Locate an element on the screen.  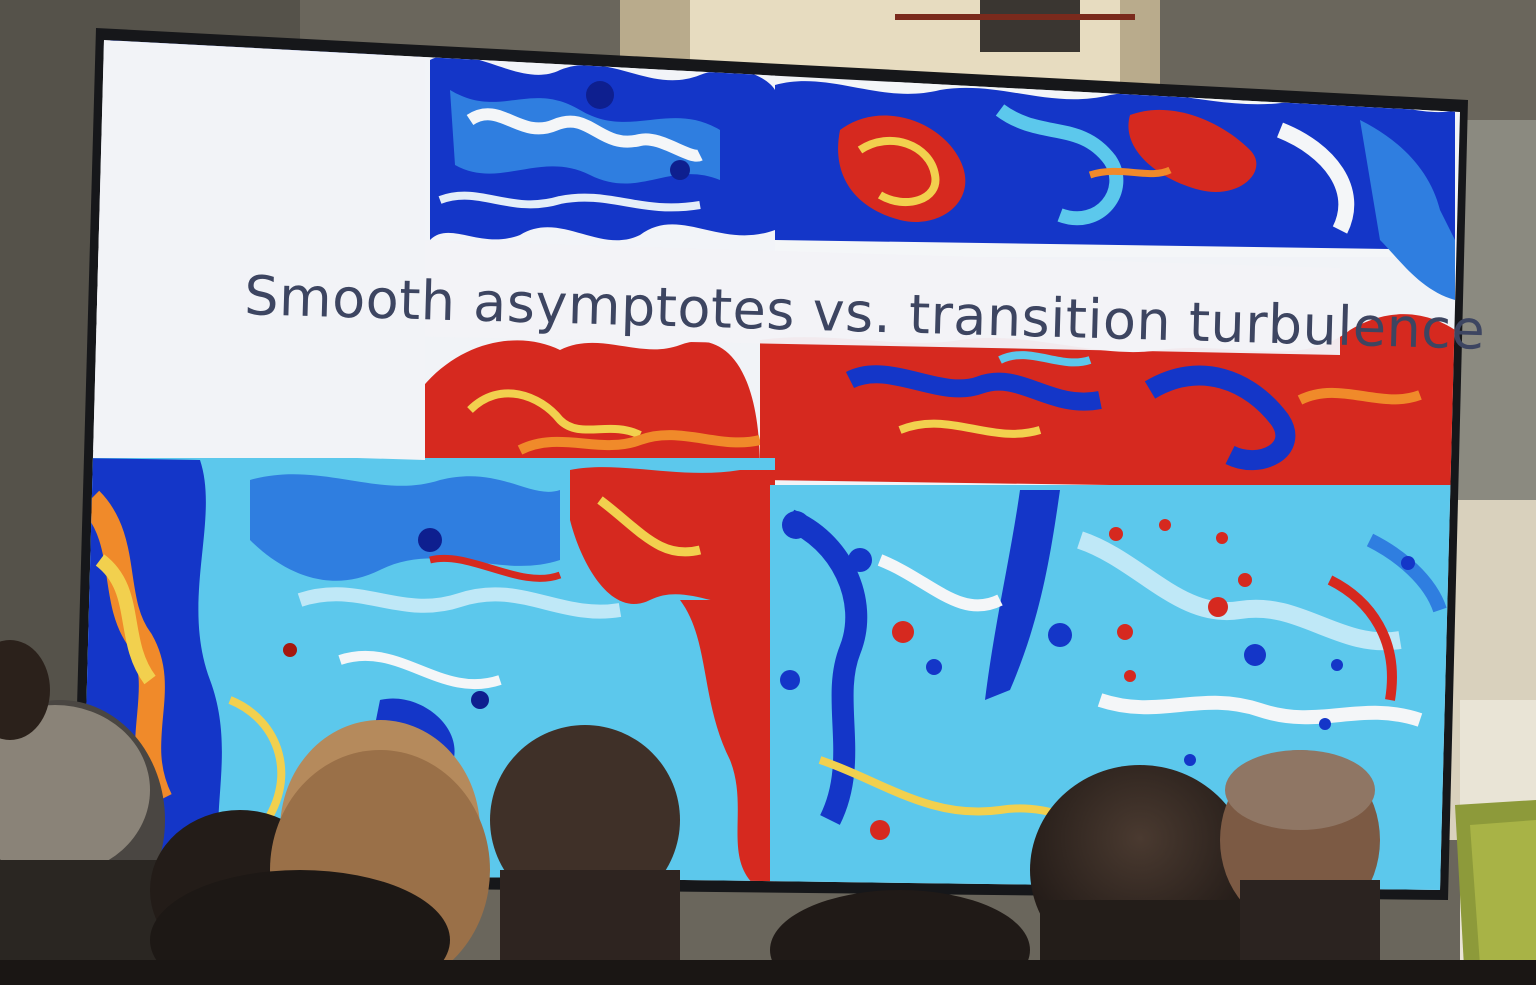
middle-band is located at coordinates (937, 402).